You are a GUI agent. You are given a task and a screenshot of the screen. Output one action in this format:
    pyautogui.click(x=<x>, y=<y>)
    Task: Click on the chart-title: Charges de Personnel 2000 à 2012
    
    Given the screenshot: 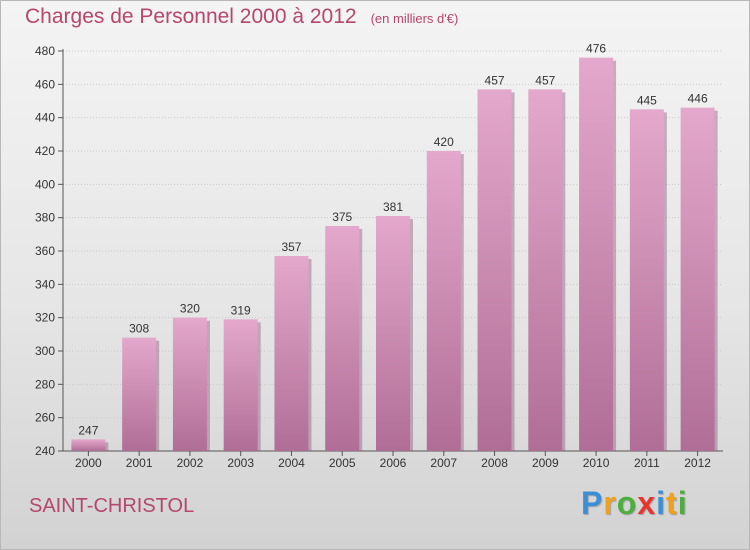 What is the action you would take?
    pyautogui.click(x=191, y=16)
    